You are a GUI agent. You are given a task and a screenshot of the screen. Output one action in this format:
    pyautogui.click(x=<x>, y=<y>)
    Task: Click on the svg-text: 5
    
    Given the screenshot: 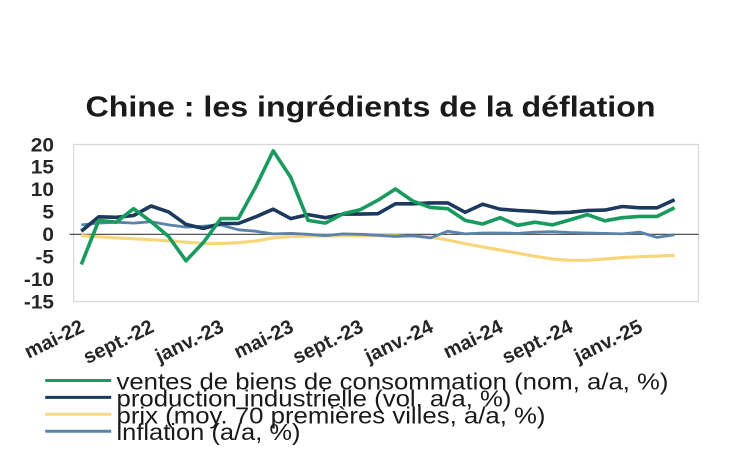 What is the action you would take?
    pyautogui.click(x=48, y=213)
    